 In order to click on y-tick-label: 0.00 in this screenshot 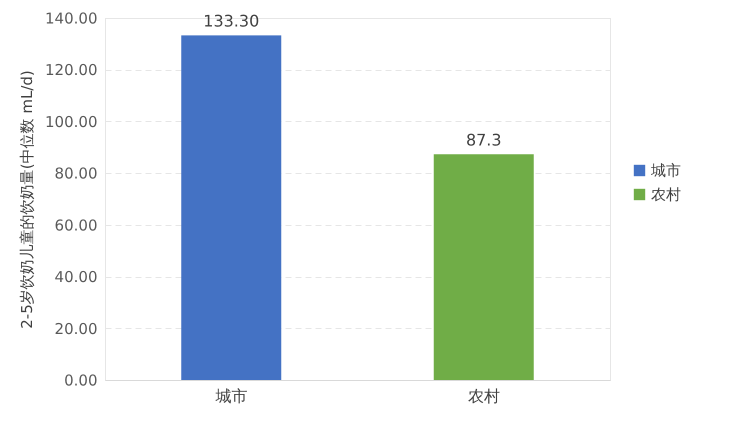, I will do `click(81, 381)`.